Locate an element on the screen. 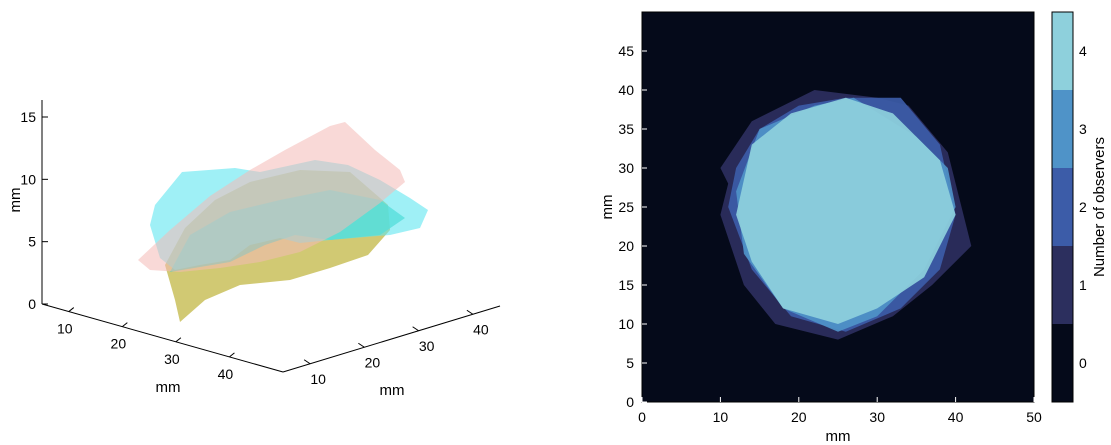 This screenshot has height=445, width=1111. x-axis-label-2d: mm is located at coordinates (838, 436).